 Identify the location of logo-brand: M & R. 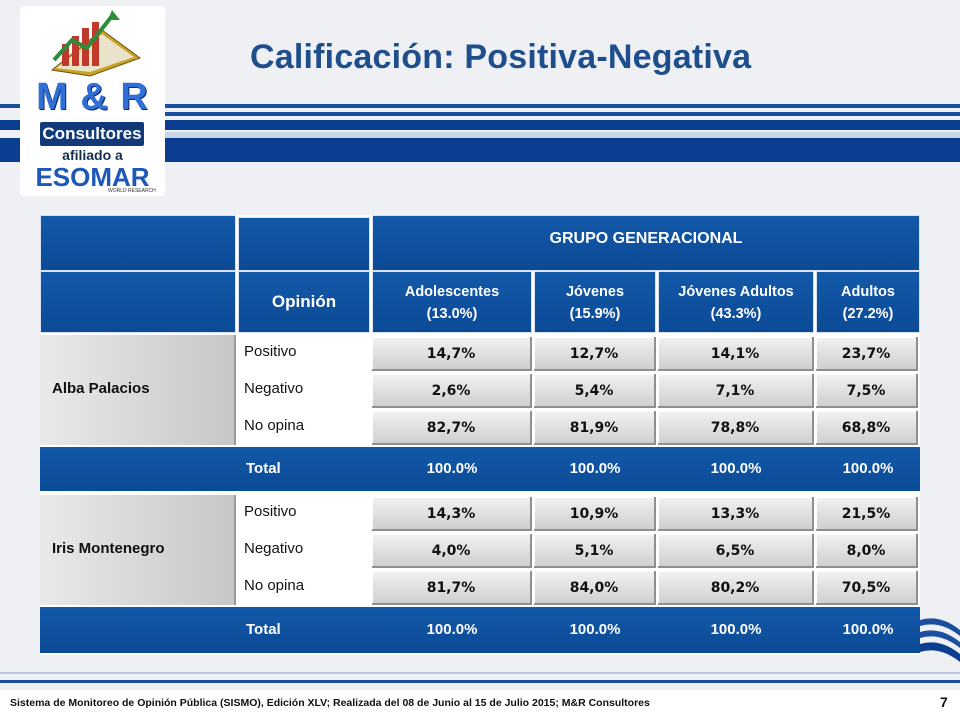
(92, 97).